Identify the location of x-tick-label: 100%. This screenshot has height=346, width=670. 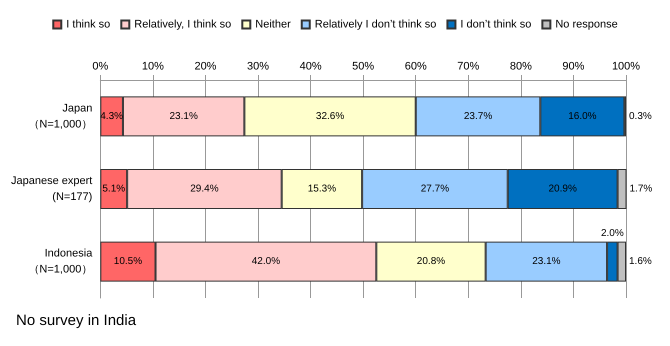
(626, 66).